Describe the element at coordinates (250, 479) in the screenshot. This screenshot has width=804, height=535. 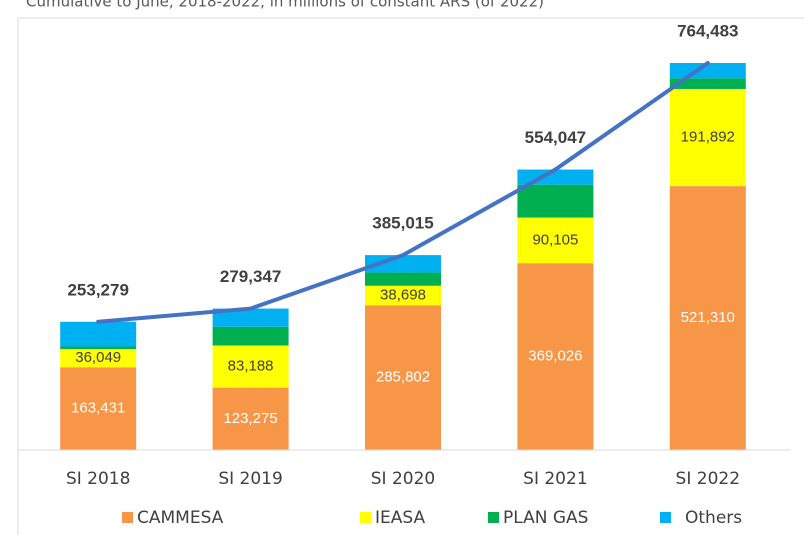
I see `x-tick-label: SI 2019` at that location.